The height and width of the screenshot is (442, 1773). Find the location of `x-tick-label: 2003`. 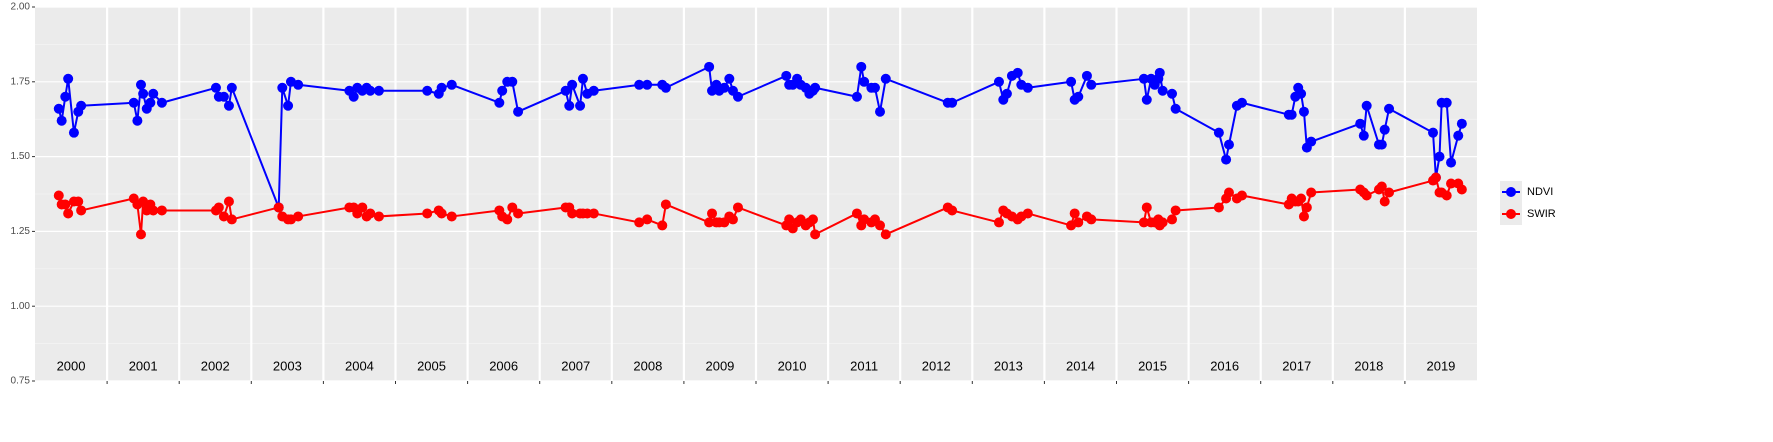

x-tick-label: 2003 is located at coordinates (287, 365).